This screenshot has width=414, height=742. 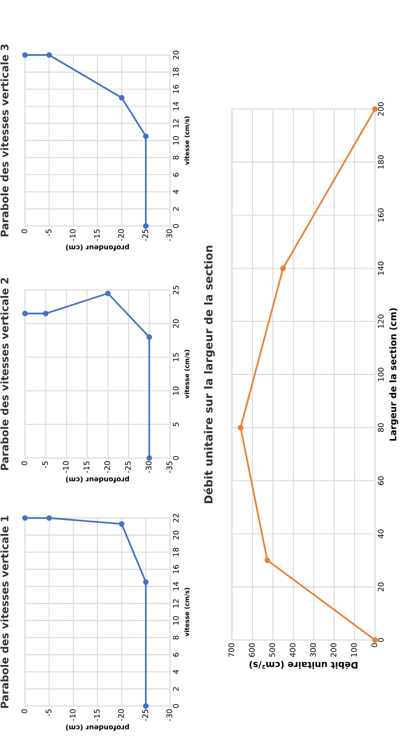 What do you see at coordinates (4, 140) in the screenshot?
I see `text: Parabole des vitesses verticale 3` at bounding box center [4, 140].